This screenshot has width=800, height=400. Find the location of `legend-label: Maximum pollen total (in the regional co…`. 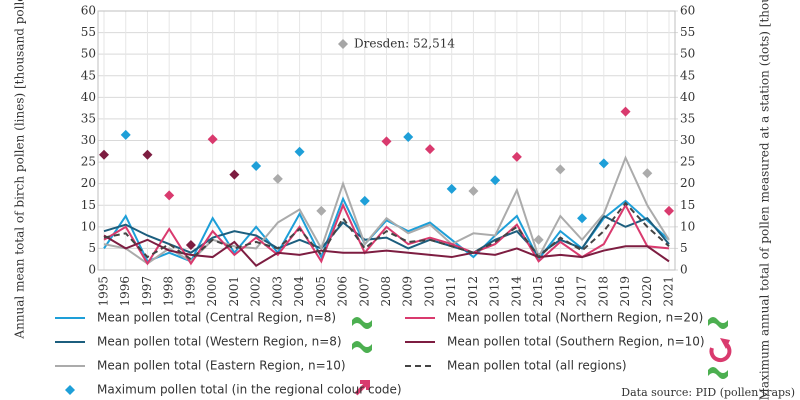

legend-label: Maximum pollen total (in the regional co… is located at coordinates (249, 390).